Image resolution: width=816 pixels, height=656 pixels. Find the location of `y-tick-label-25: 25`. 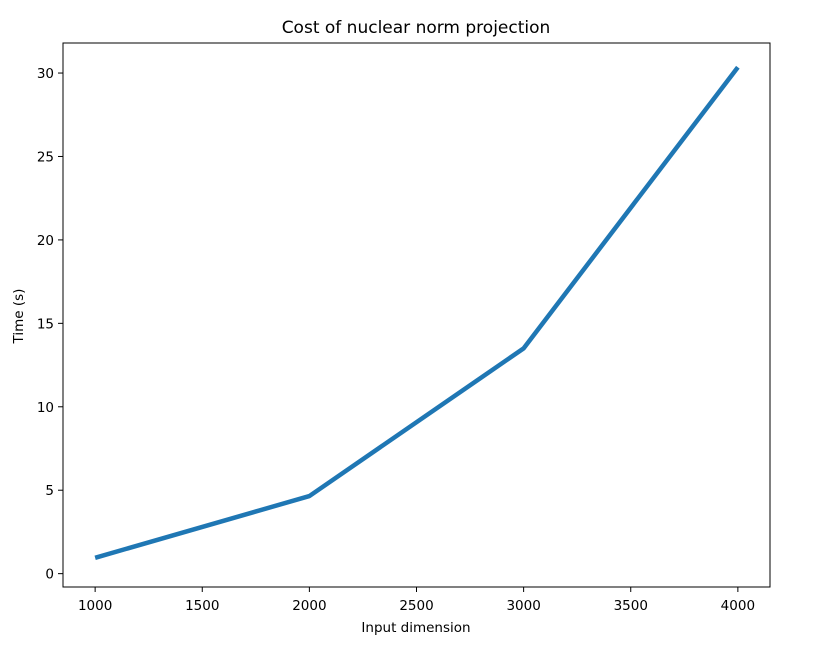

y-tick-label-25: 25 is located at coordinates (45, 157).